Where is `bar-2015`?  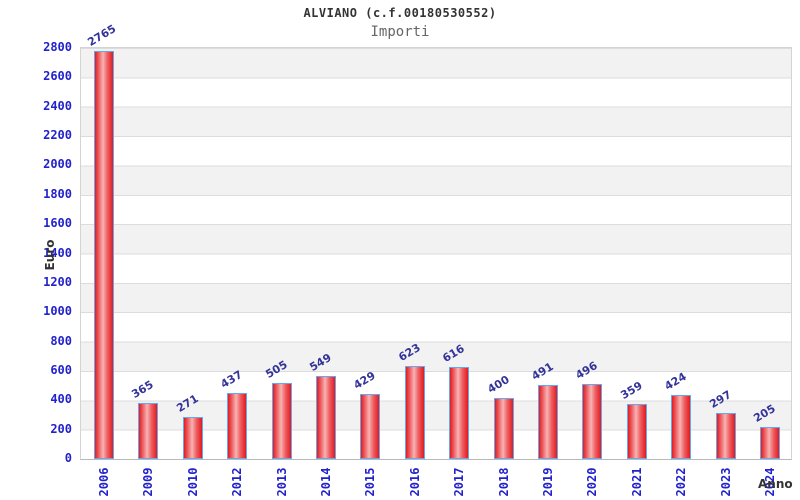 bar-2015 is located at coordinates (370, 426).